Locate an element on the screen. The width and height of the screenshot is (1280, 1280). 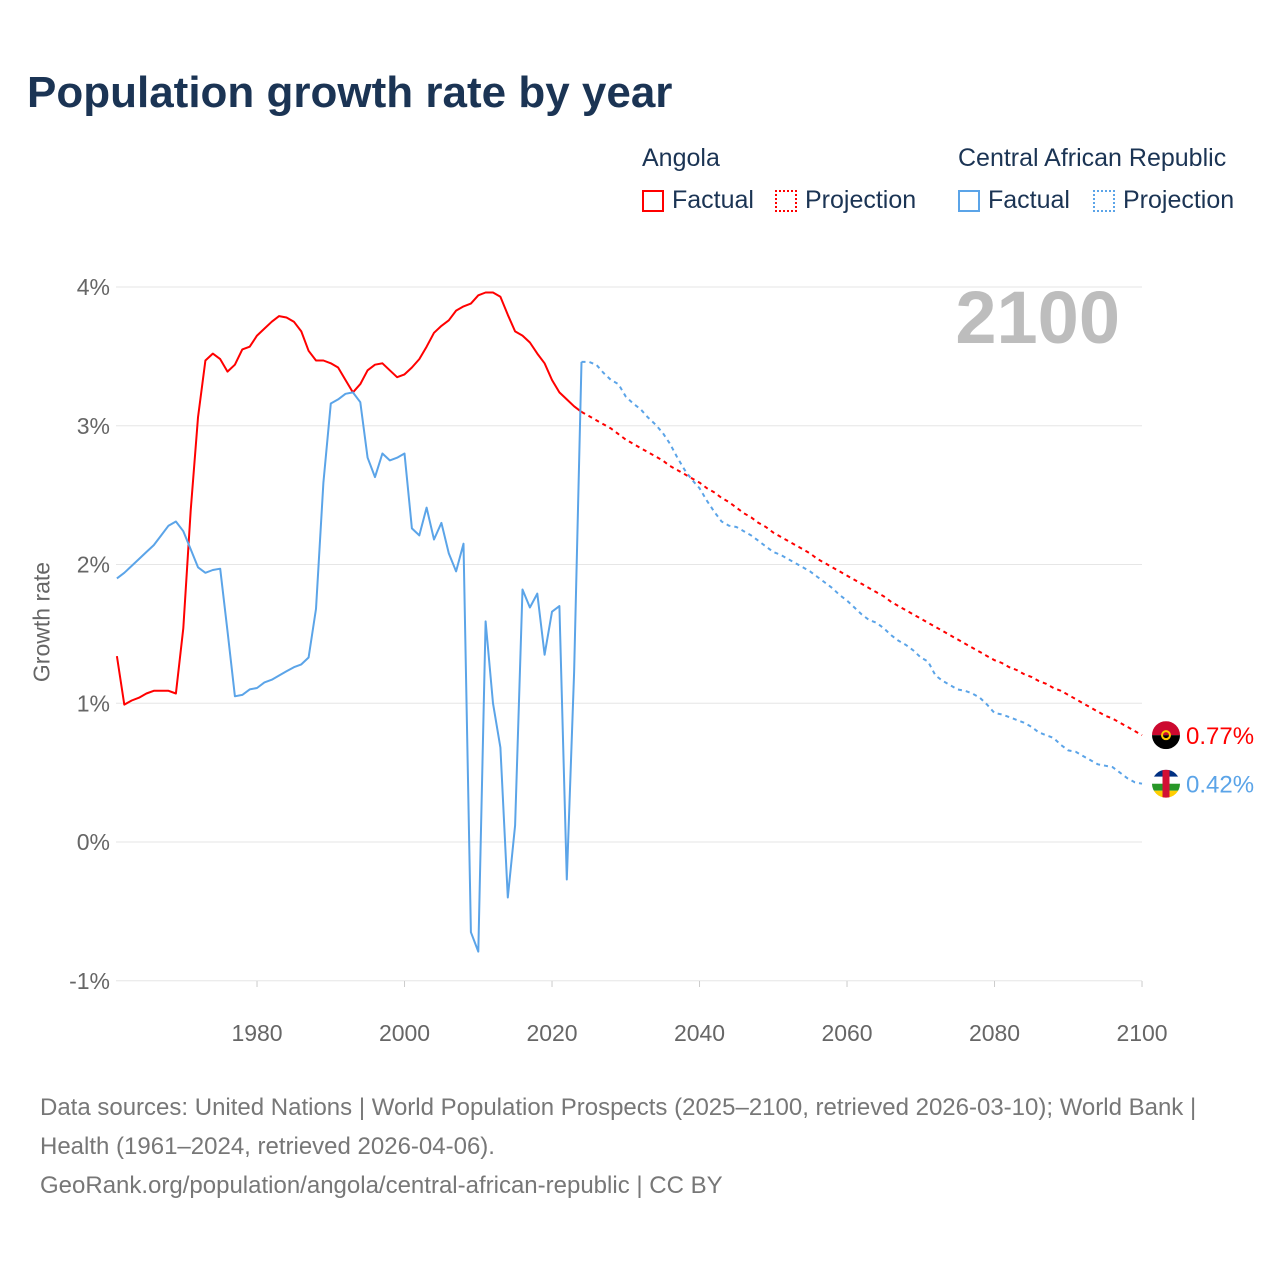
angola-end-label: 0.77% is located at coordinates (1220, 736).